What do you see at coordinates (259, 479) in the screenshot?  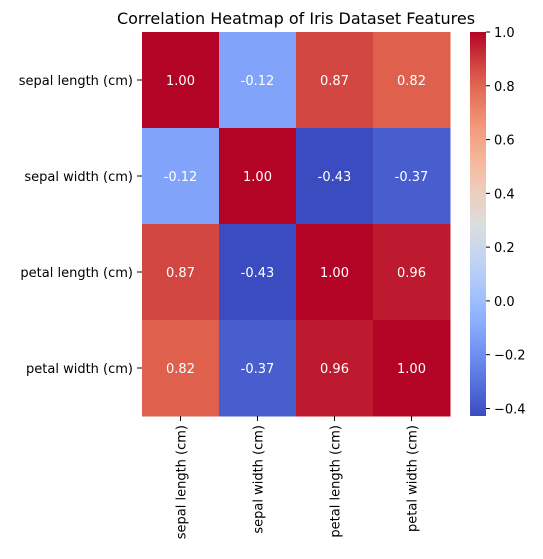 I see `column-label: sepal width (cm)` at bounding box center [259, 479].